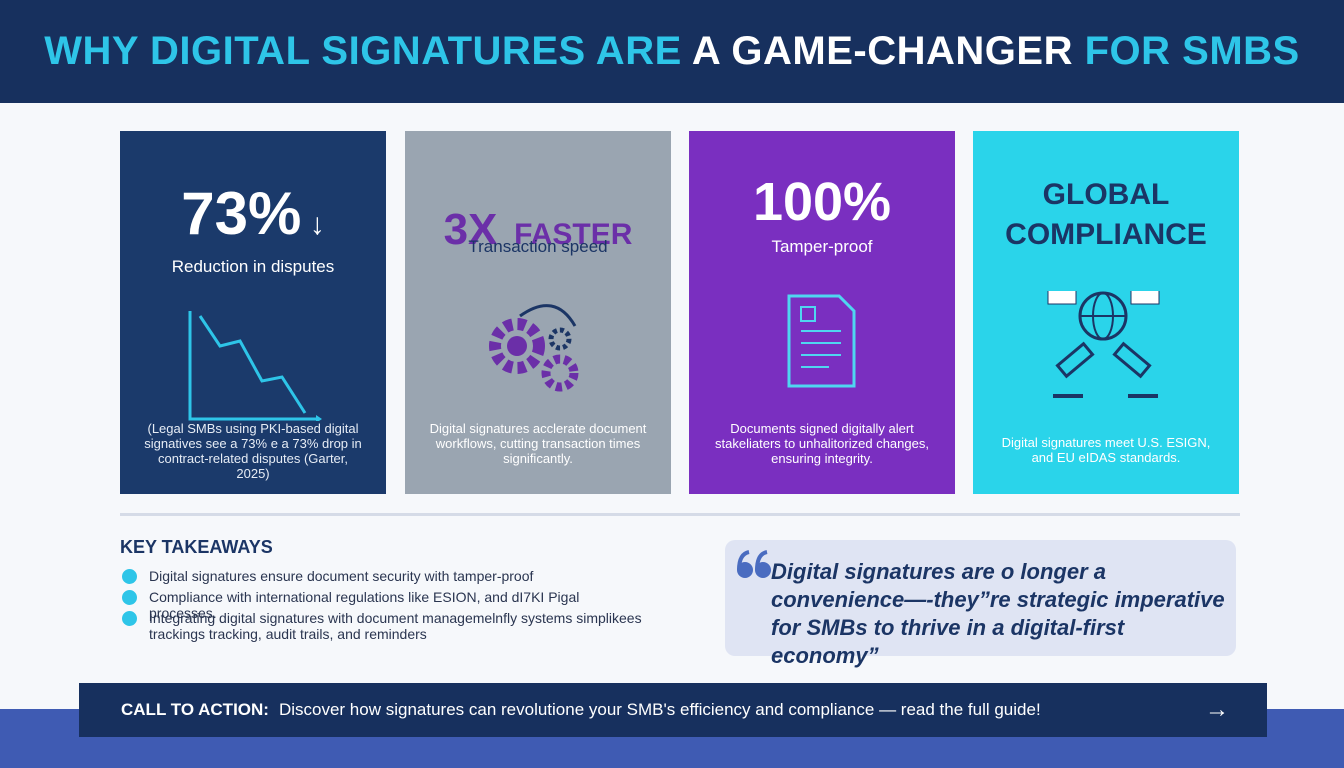  What do you see at coordinates (534, 348) in the screenshot?
I see `gears-icon` at bounding box center [534, 348].